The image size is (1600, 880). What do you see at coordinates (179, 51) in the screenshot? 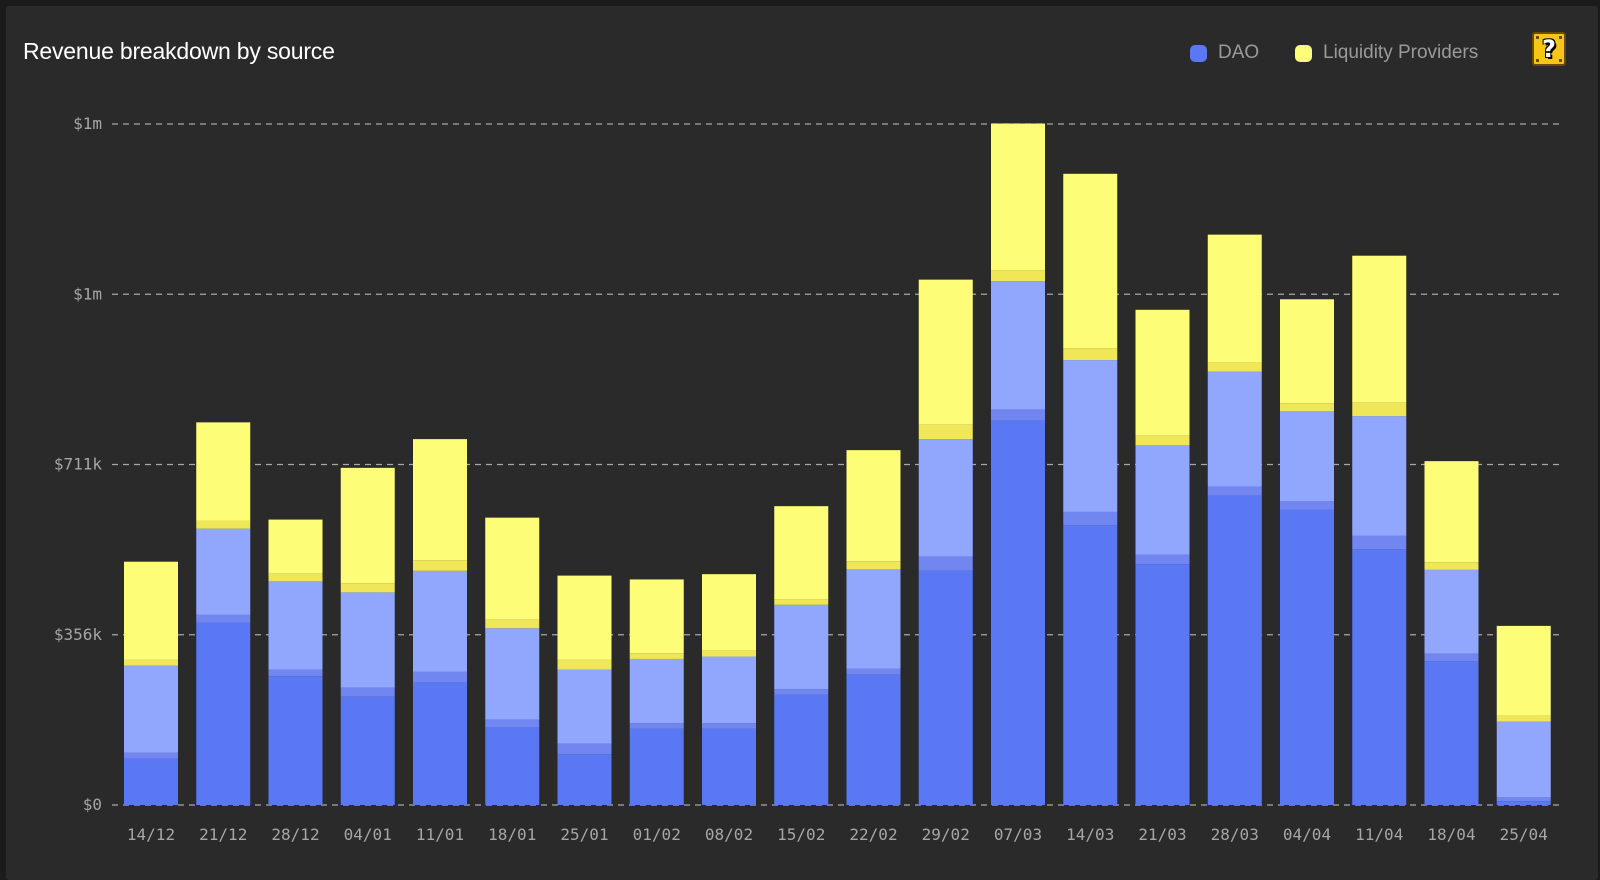
I see `chart-title: Revenue breakdown by source` at bounding box center [179, 51].